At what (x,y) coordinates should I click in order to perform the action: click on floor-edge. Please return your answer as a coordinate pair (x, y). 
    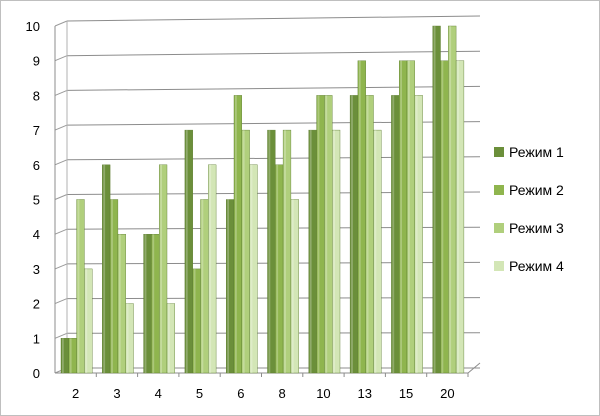
    Looking at the image, I should click on (474, 368).